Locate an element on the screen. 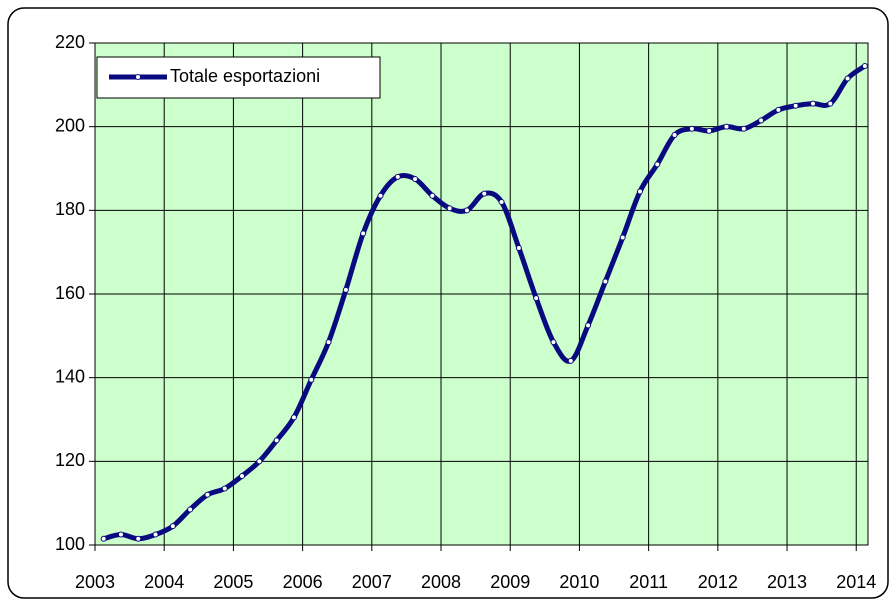 Image resolution: width=896 pixels, height=610 pixels. x-tick-label: 2005 is located at coordinates (233, 582).